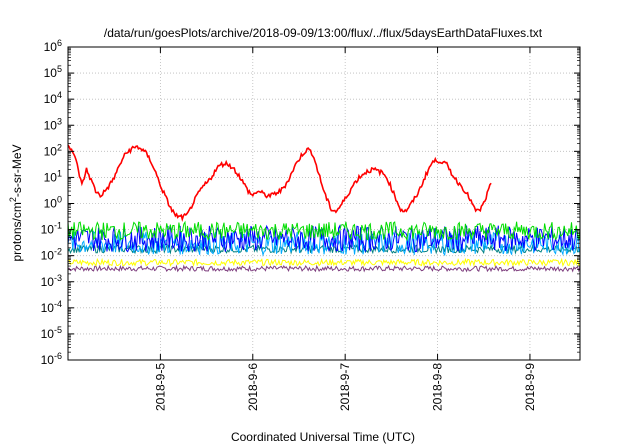  I want to click on x-tick-label: 2018-9-5, so click(160, 387).